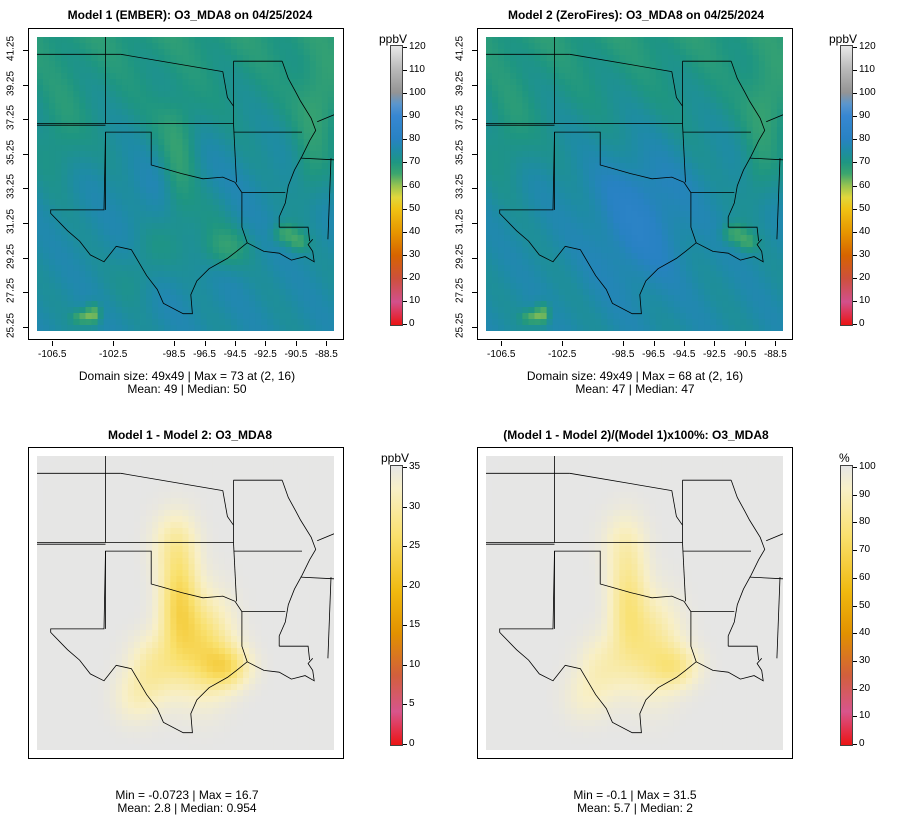 The image size is (900, 840). Describe the element at coordinates (684, 153) in the screenshot. I see `boundary-line` at that location.